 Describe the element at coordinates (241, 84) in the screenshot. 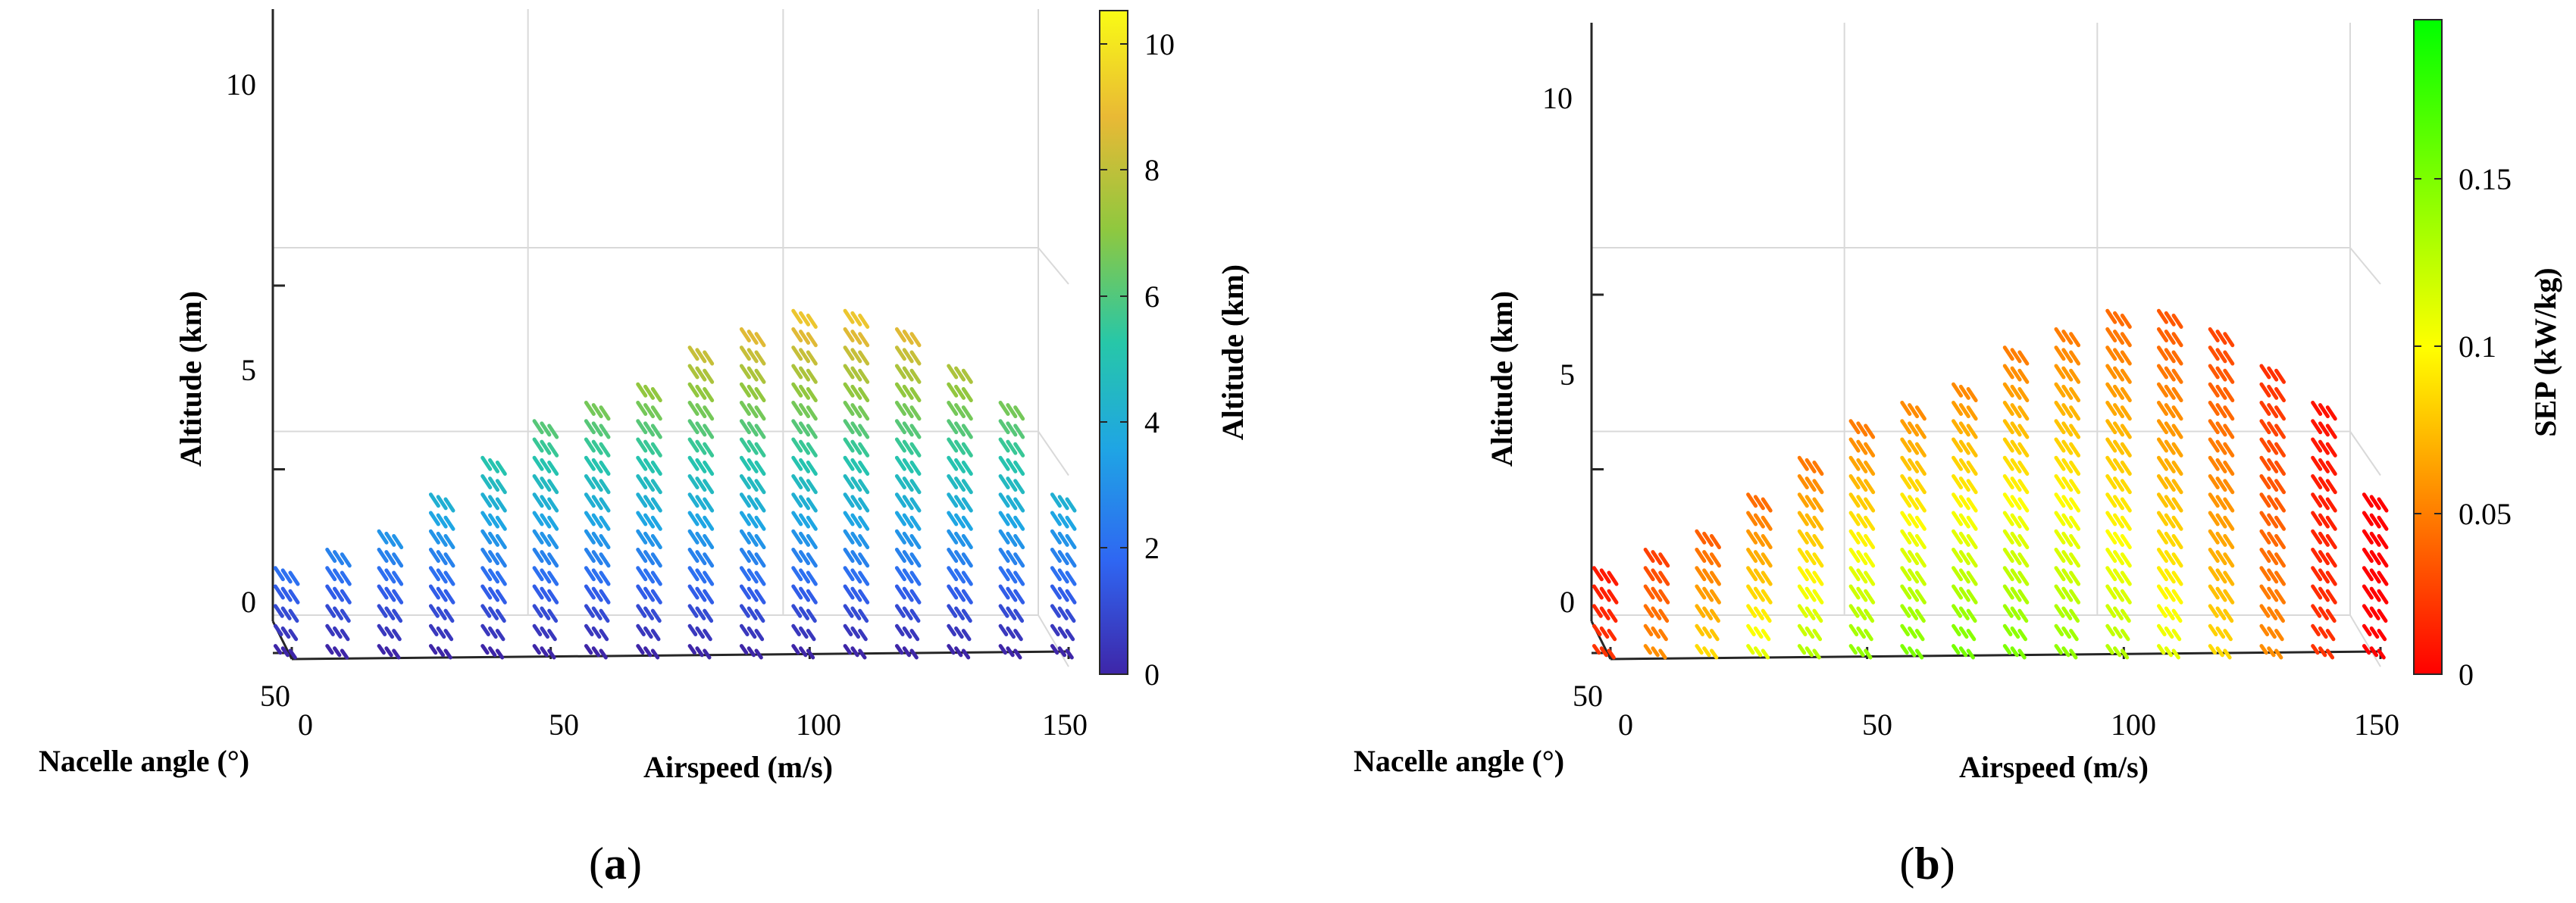

I see `z-tick-10-a: 10` at that location.